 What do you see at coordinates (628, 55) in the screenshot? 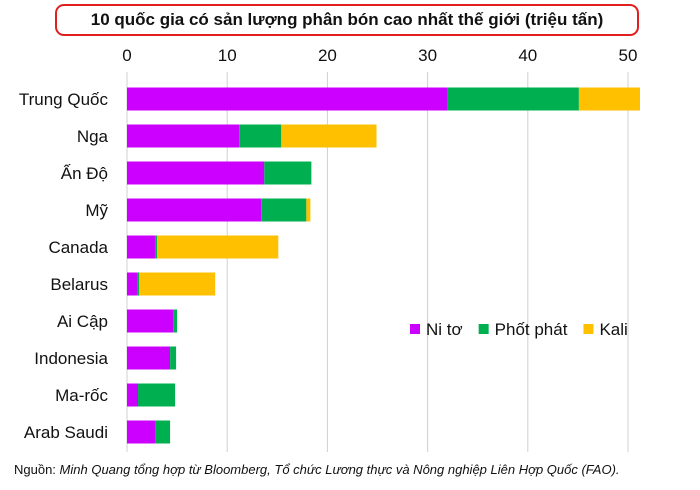
I see `x-tick-label: 50` at bounding box center [628, 55].